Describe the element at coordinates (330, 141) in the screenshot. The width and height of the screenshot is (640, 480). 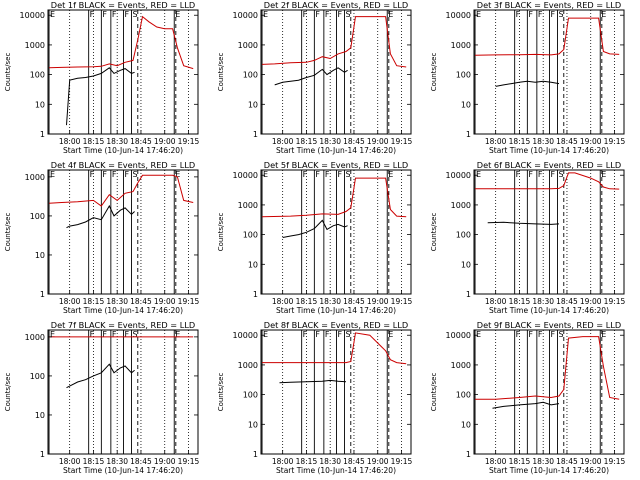
I see `x-tick-label: 18:30` at that location.